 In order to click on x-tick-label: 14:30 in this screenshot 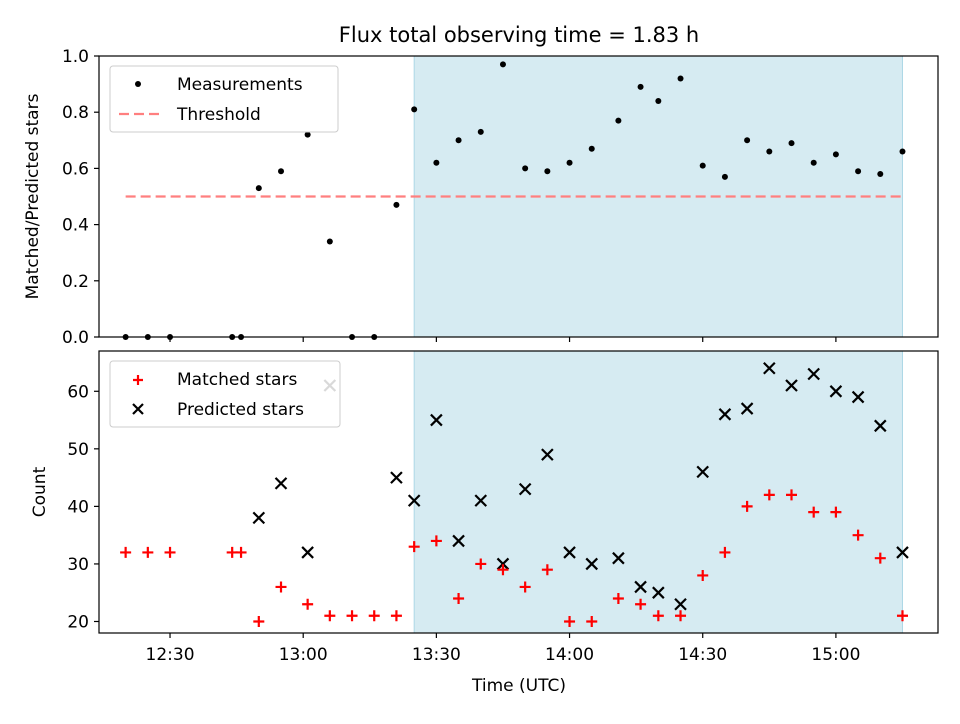, I will do `click(702, 655)`.